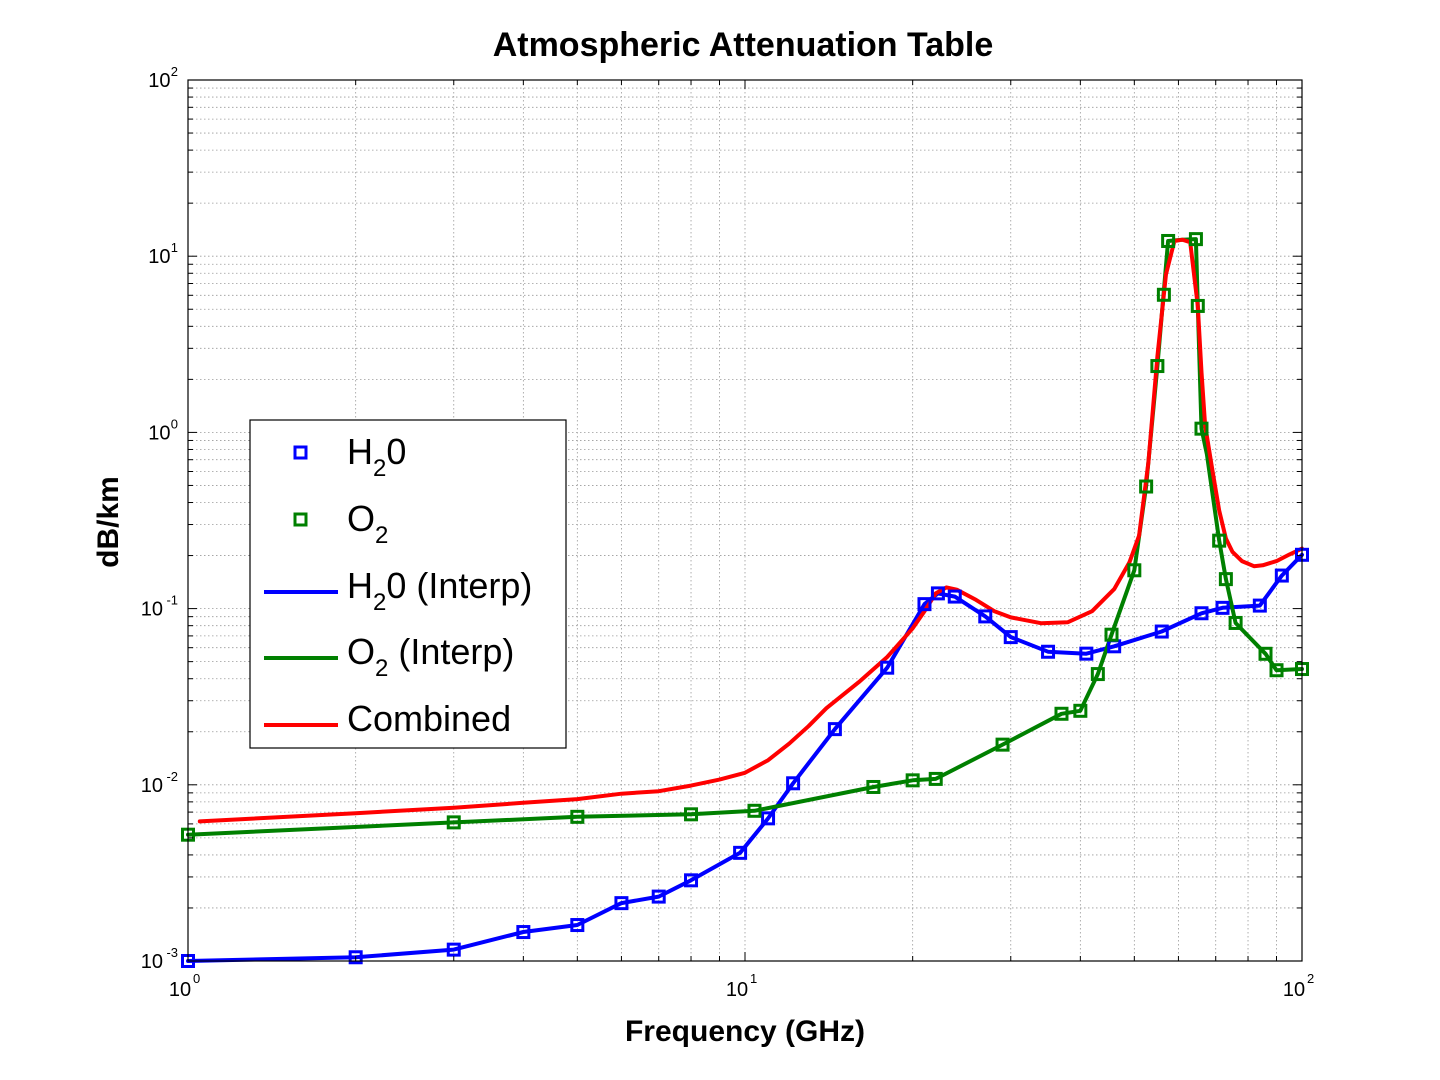 The image size is (1440, 1080). I want to click on x-tick-exponent: 1, so click(753, 978).